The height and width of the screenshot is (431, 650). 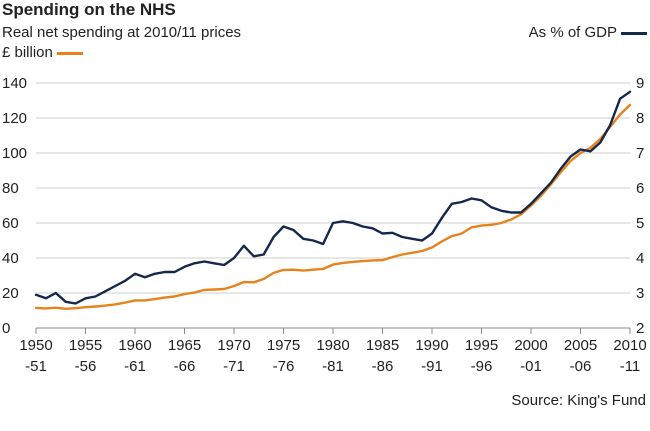 What do you see at coordinates (333, 366) in the screenshot?
I see `x-tick-sublabel: -81` at bounding box center [333, 366].